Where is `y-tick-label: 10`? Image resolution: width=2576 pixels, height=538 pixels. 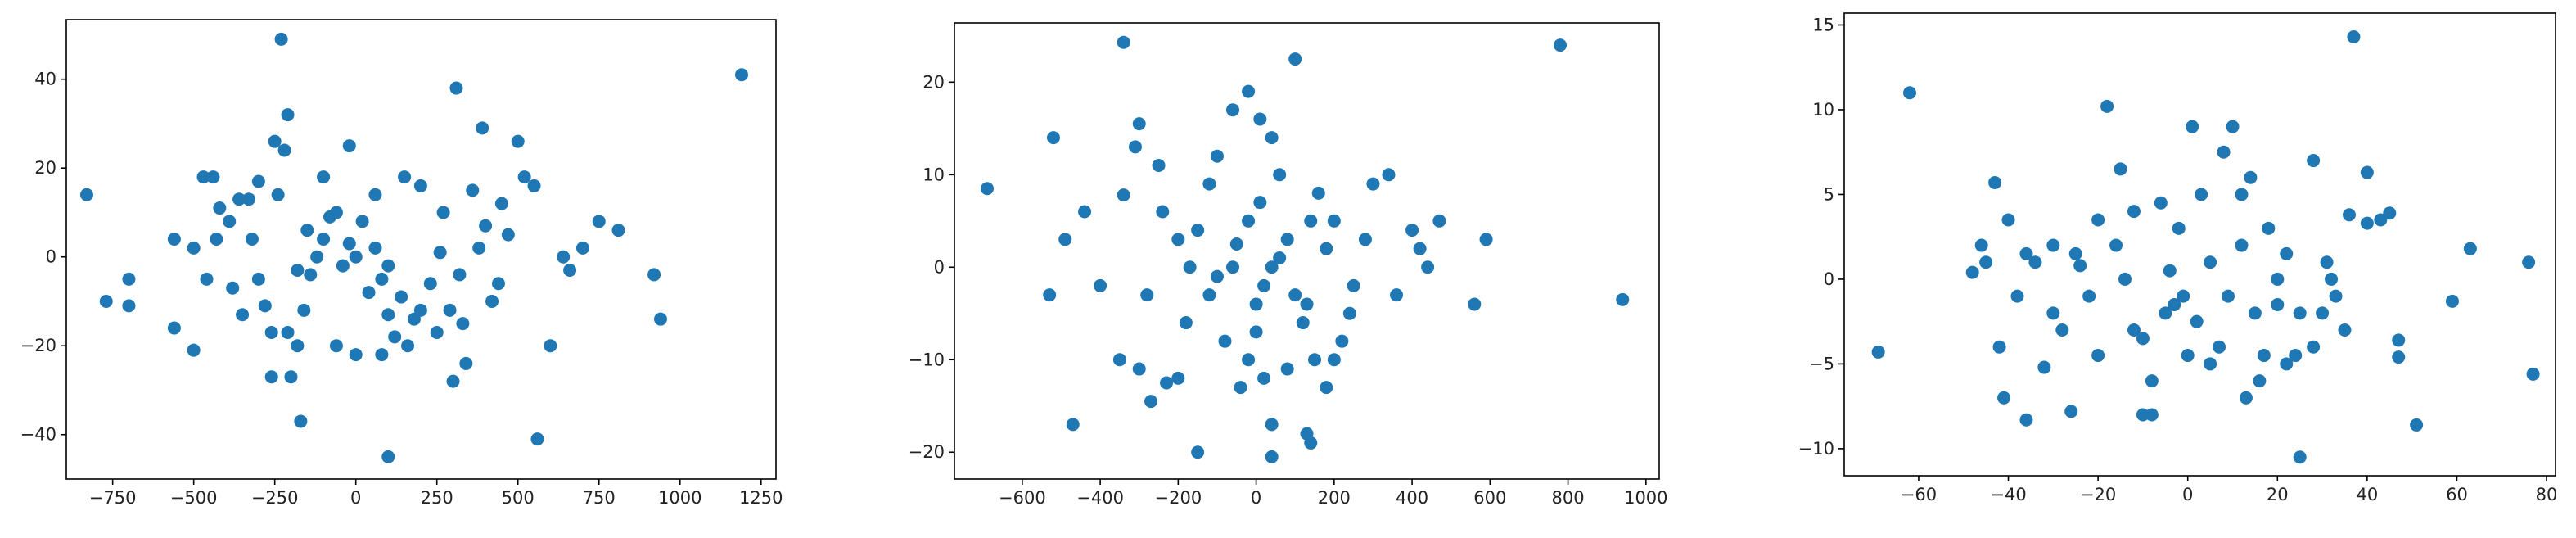 y-tick-label: 10 is located at coordinates (934, 174).